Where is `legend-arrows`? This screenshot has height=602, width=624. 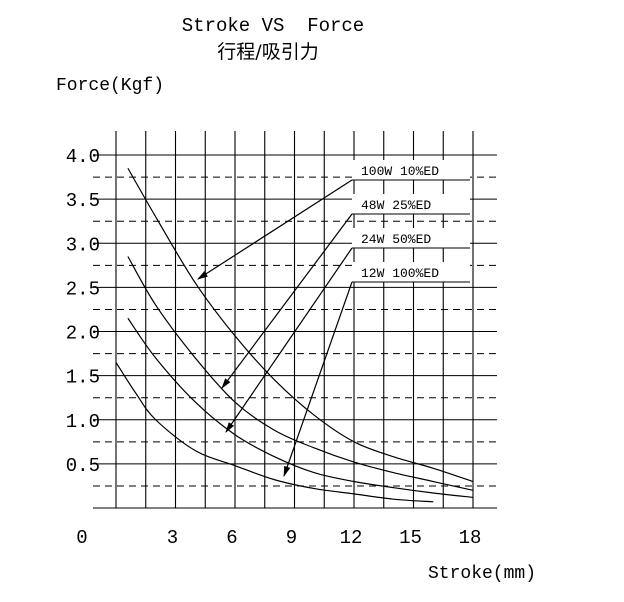
legend-arrows is located at coordinates (275, 328).